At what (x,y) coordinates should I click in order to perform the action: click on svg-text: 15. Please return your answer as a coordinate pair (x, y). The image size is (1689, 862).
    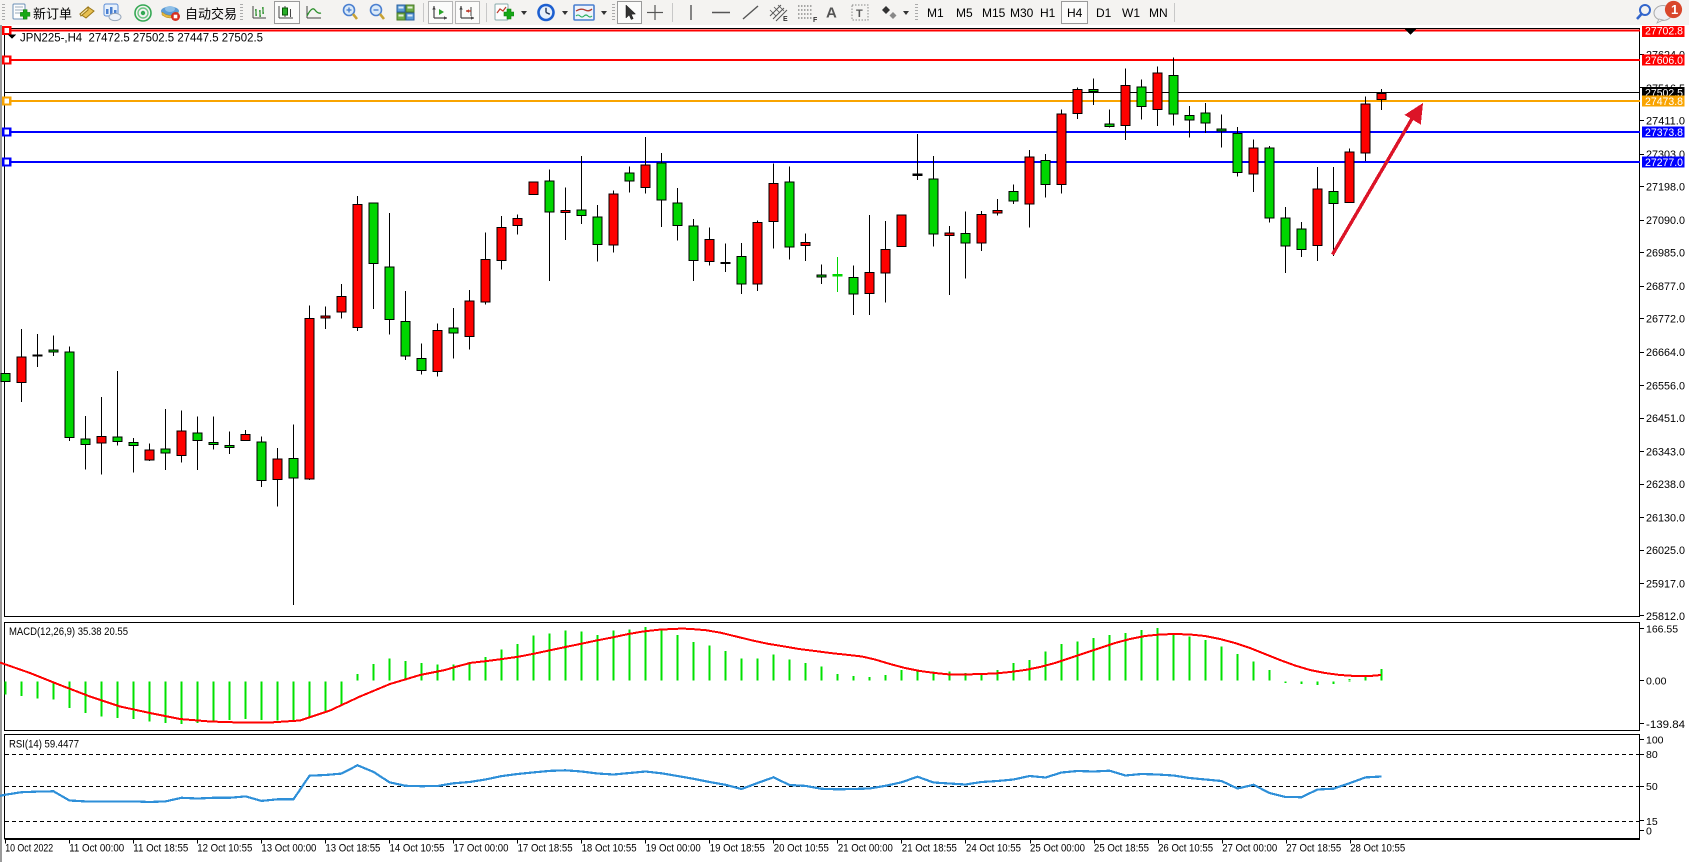
    Looking at the image, I should click on (1652, 822).